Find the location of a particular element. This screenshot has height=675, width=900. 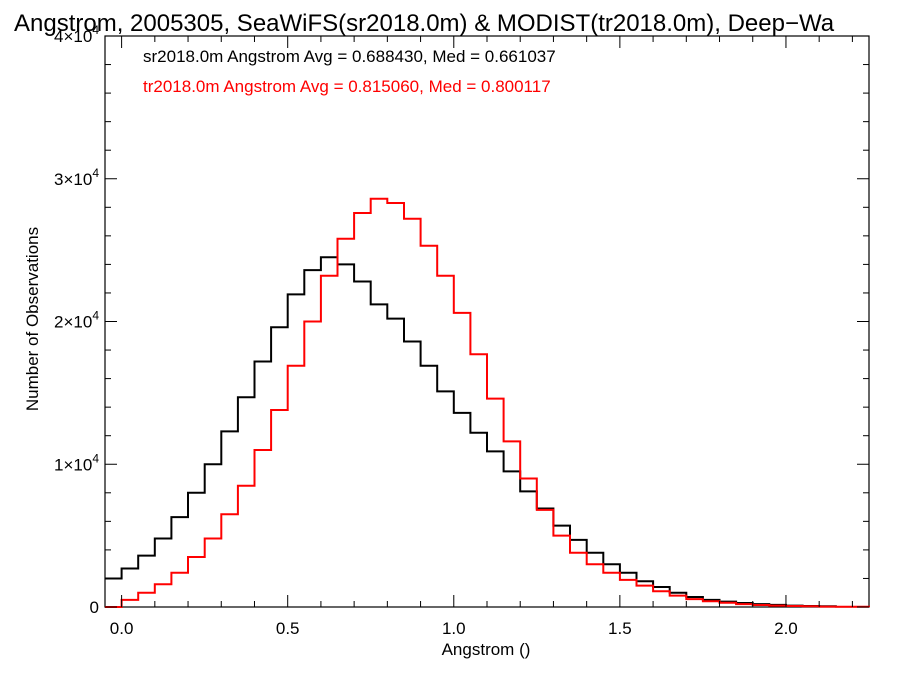

x-tick-label-0: 0.0 is located at coordinates (122, 628).